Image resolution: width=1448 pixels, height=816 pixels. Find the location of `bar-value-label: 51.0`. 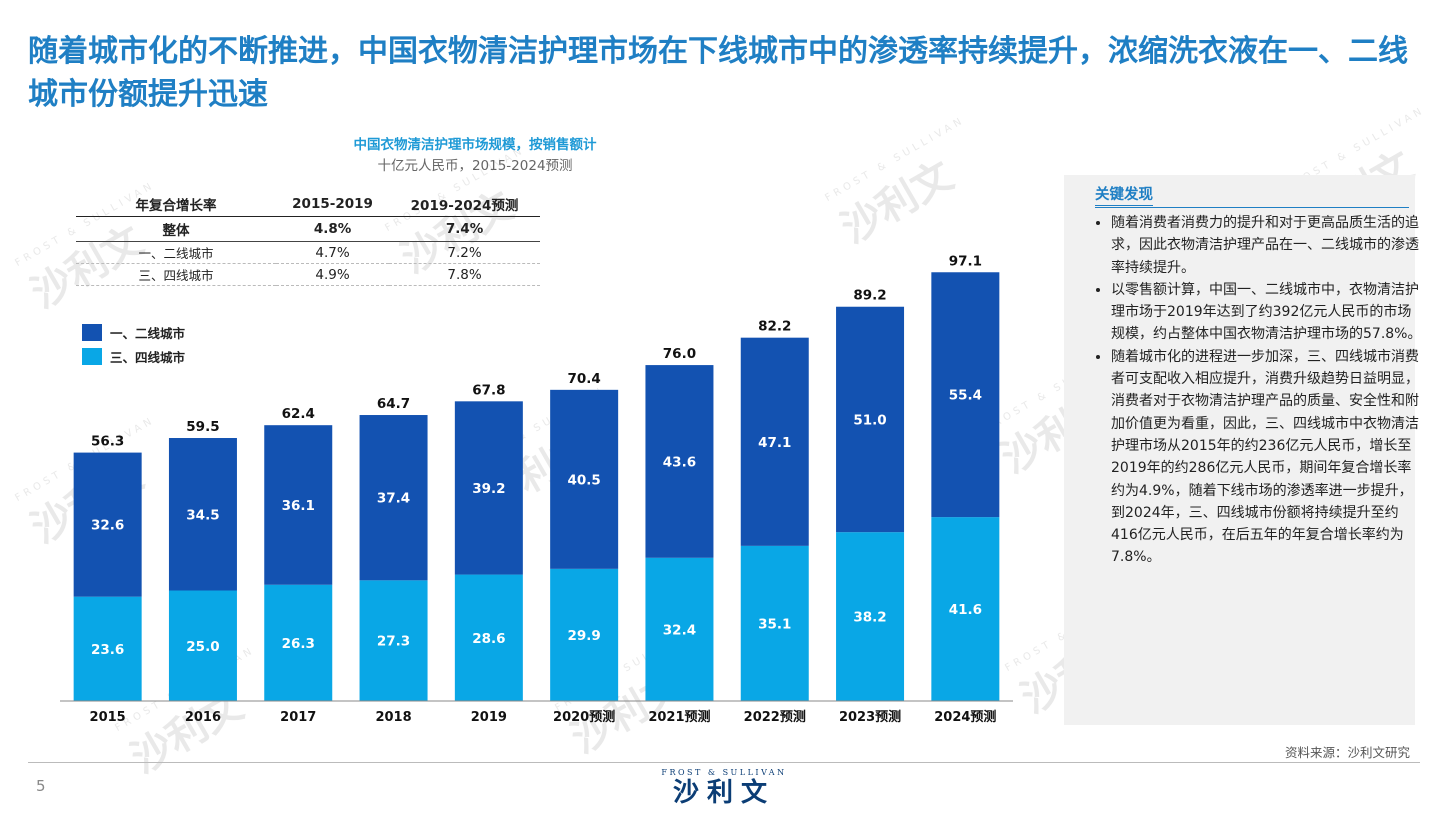

bar-value-label: 51.0 is located at coordinates (869, 420).